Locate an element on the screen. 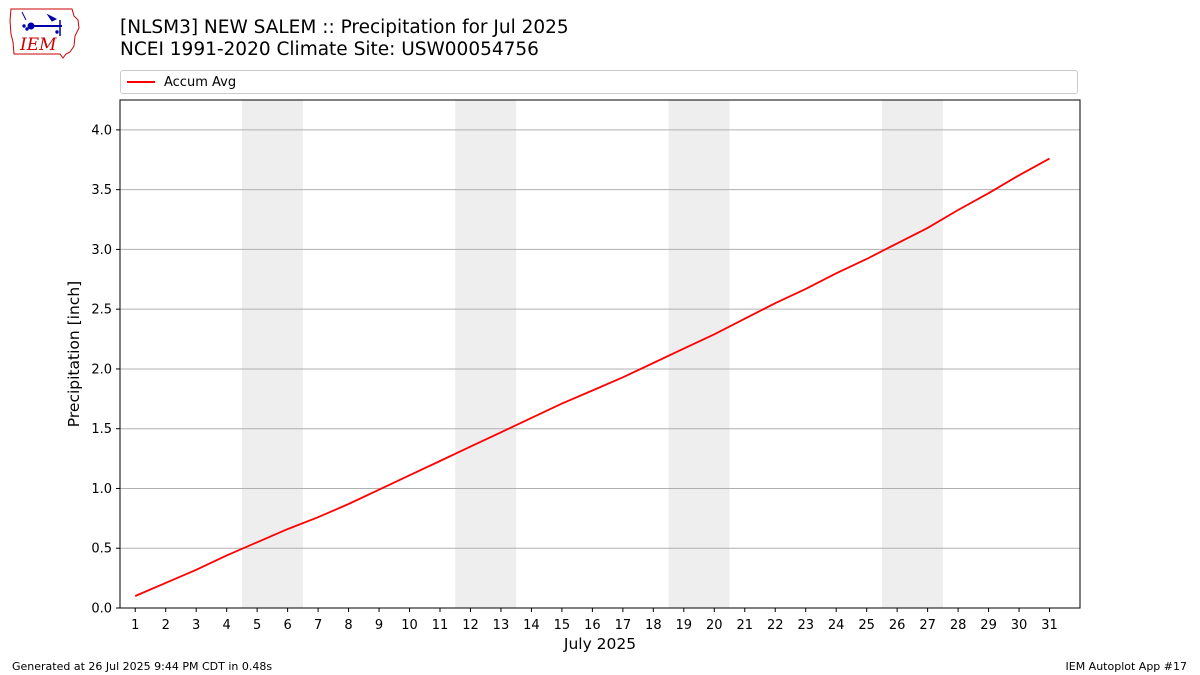 This screenshot has height=675, width=1200. x-tick-label: 24 is located at coordinates (836, 625).